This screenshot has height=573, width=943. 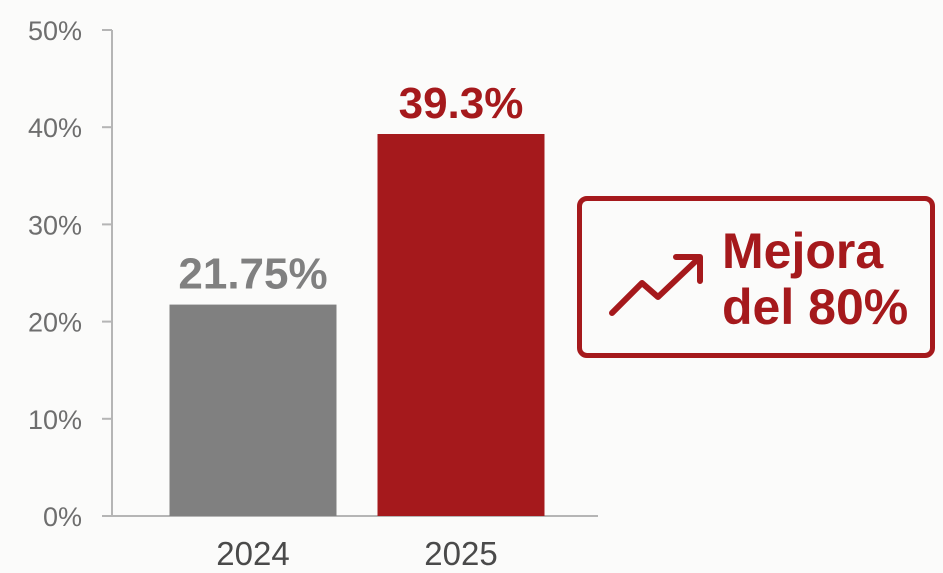 What do you see at coordinates (815, 307) in the screenshot?
I see `callout-line-2: del 80%` at bounding box center [815, 307].